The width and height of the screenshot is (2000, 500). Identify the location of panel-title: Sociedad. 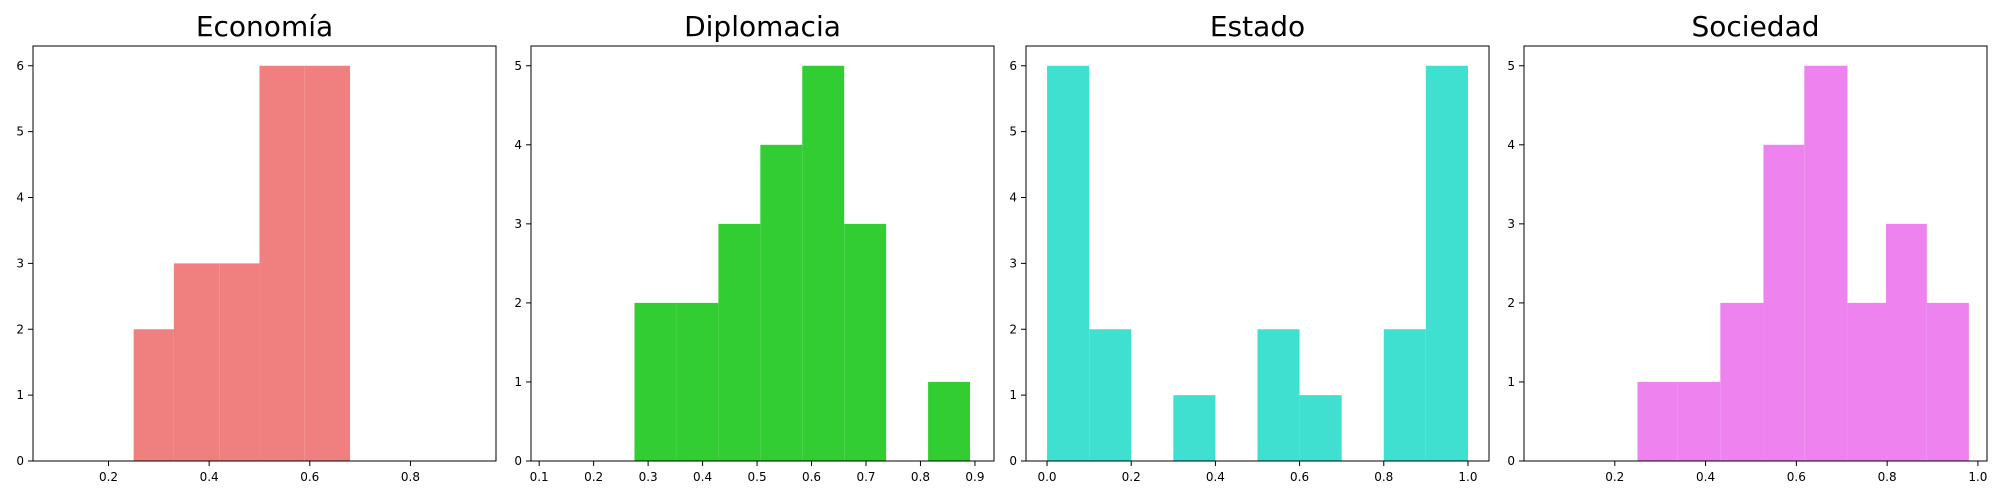
(1755, 26).